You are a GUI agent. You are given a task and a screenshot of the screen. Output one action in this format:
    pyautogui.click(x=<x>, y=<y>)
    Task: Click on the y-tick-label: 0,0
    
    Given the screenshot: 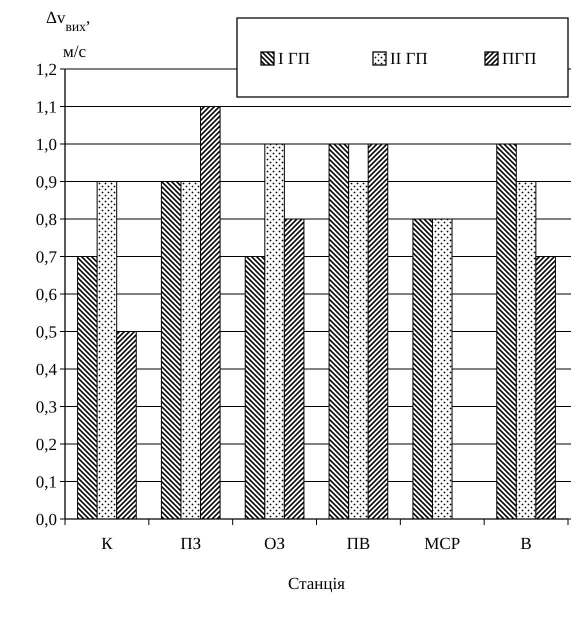 What is the action you would take?
    pyautogui.click(x=46, y=519)
    